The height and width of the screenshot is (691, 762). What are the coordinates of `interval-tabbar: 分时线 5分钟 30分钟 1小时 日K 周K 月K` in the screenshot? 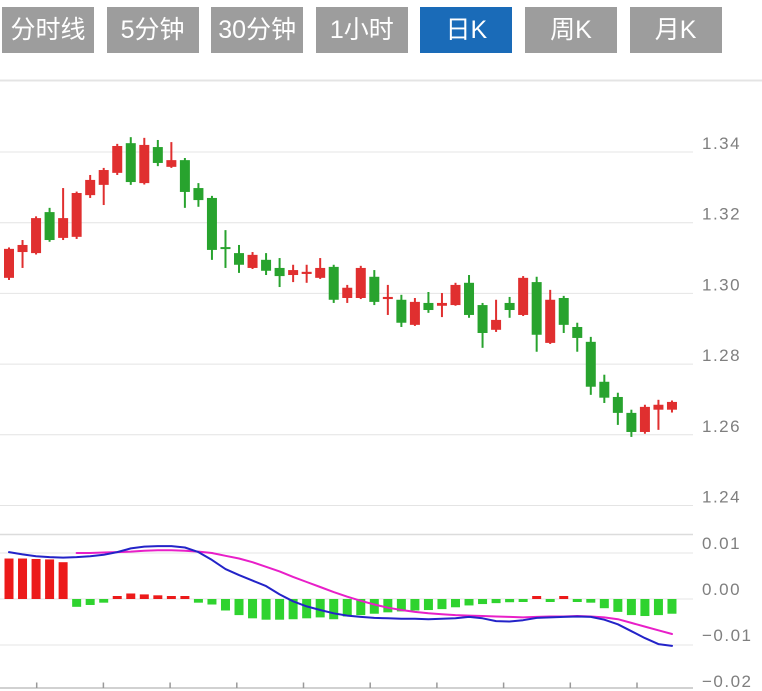 It's located at (362, 30).